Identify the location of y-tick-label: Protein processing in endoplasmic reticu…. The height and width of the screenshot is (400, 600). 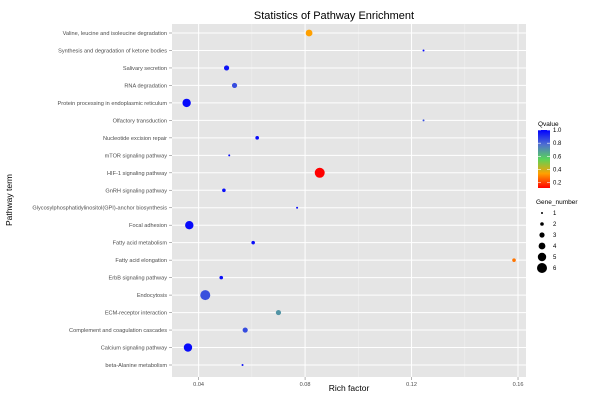
(113, 104).